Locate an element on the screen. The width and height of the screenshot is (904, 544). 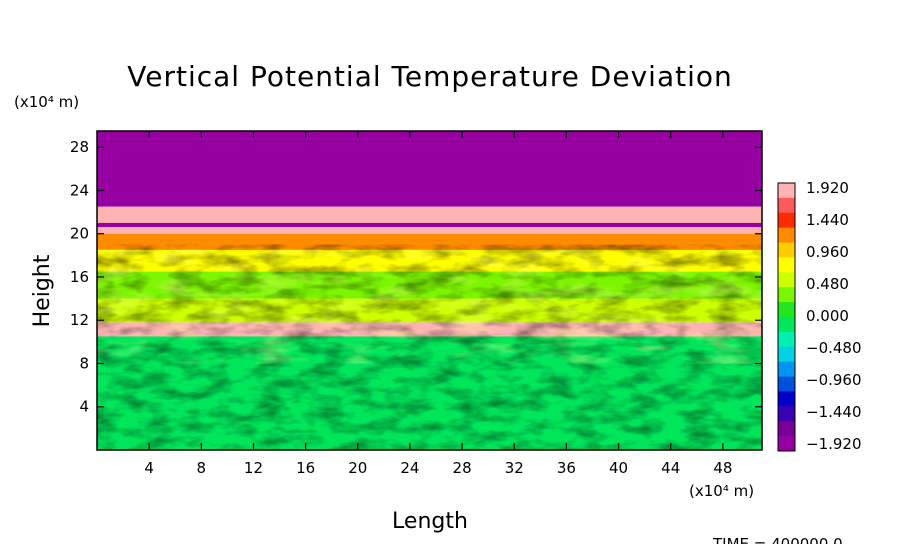
colorbar-label: 0.480 is located at coordinates (827, 284).